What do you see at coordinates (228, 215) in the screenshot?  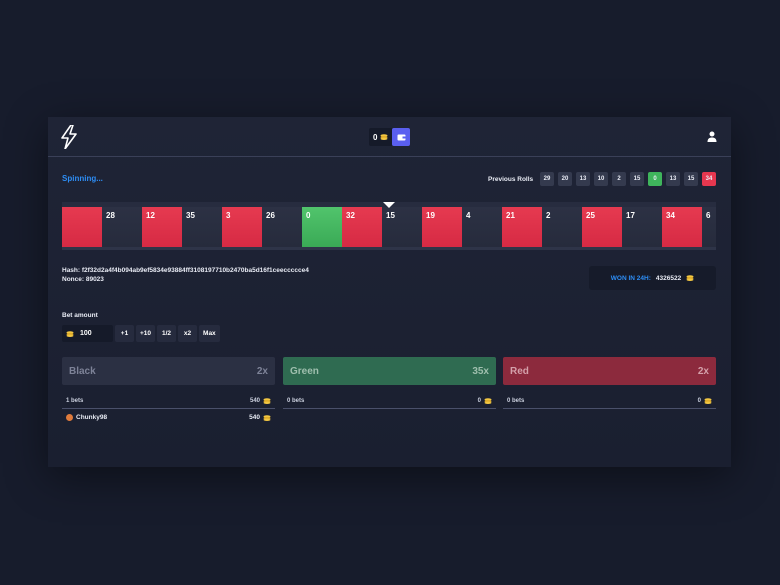 I see `wheel-tile-number: 3` at bounding box center [228, 215].